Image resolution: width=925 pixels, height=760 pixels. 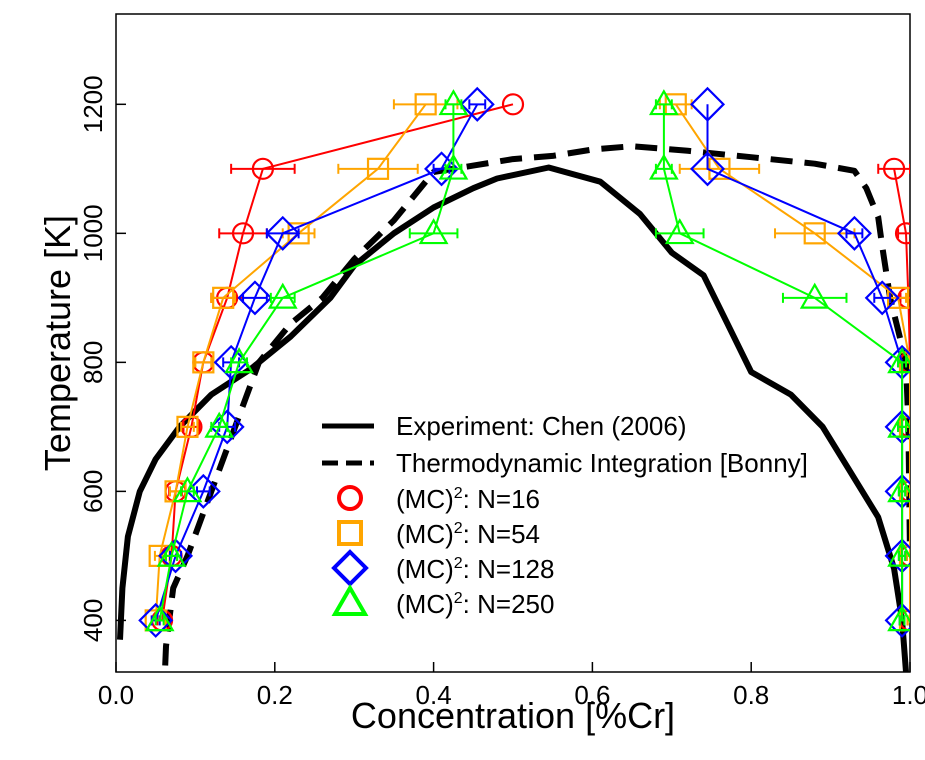 What do you see at coordinates (509, 569) in the screenshot?
I see `legend-n128-rest: : N=128` at bounding box center [509, 569].